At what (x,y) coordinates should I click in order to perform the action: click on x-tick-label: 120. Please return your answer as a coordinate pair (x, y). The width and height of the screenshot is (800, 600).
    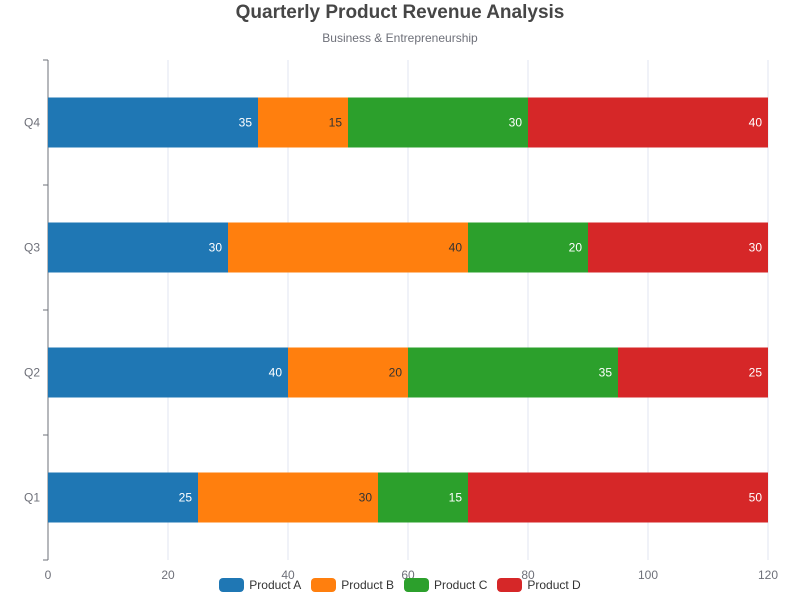
    Looking at the image, I should click on (768, 575).